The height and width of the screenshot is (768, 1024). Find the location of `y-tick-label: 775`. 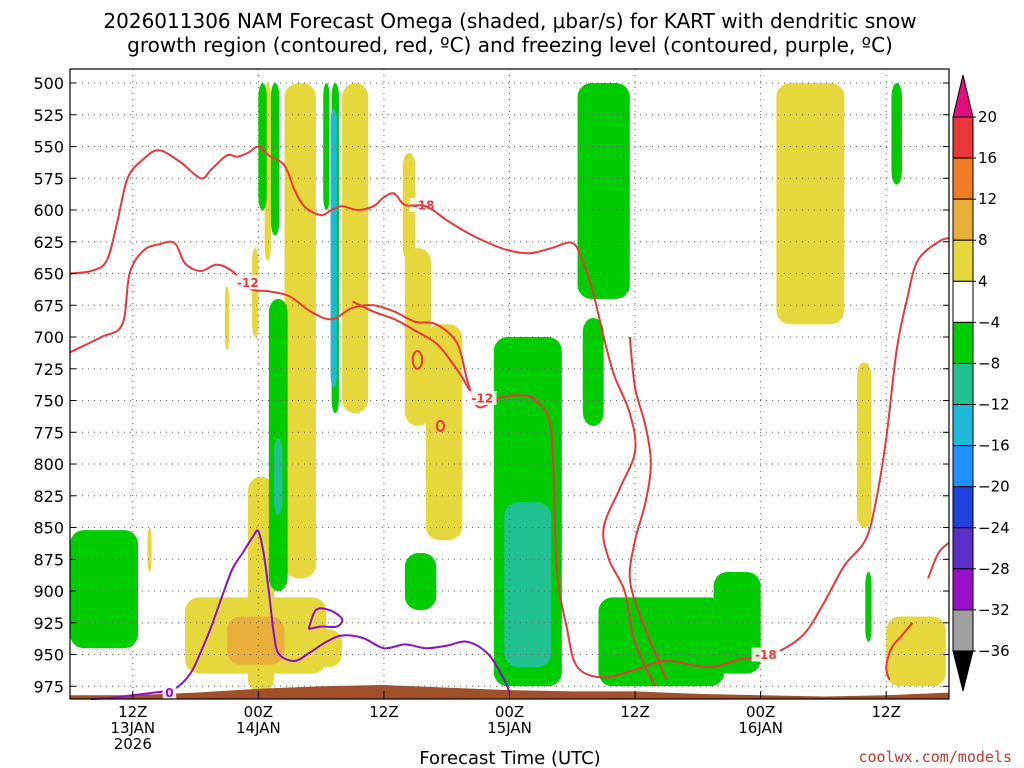

y-tick-label: 775 is located at coordinates (48, 432).